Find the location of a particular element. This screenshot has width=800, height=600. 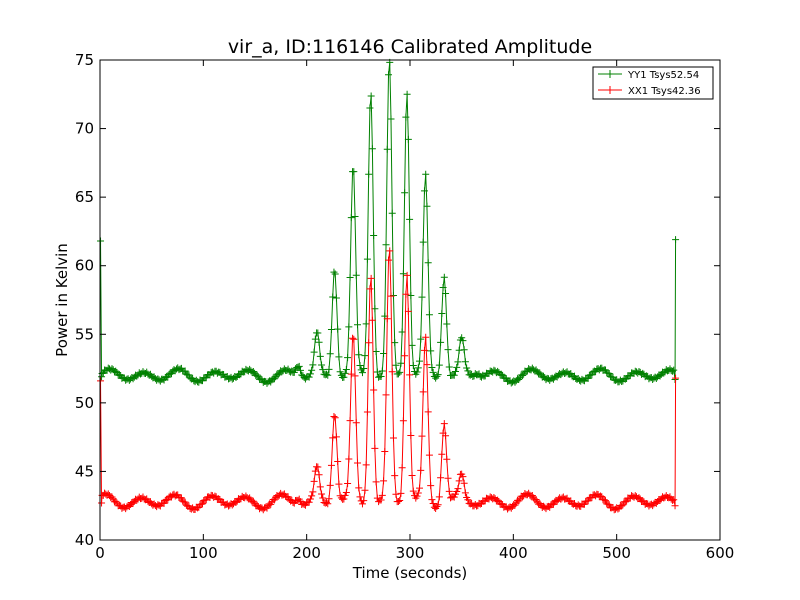

y-tick-label: 40 is located at coordinates (84, 540).